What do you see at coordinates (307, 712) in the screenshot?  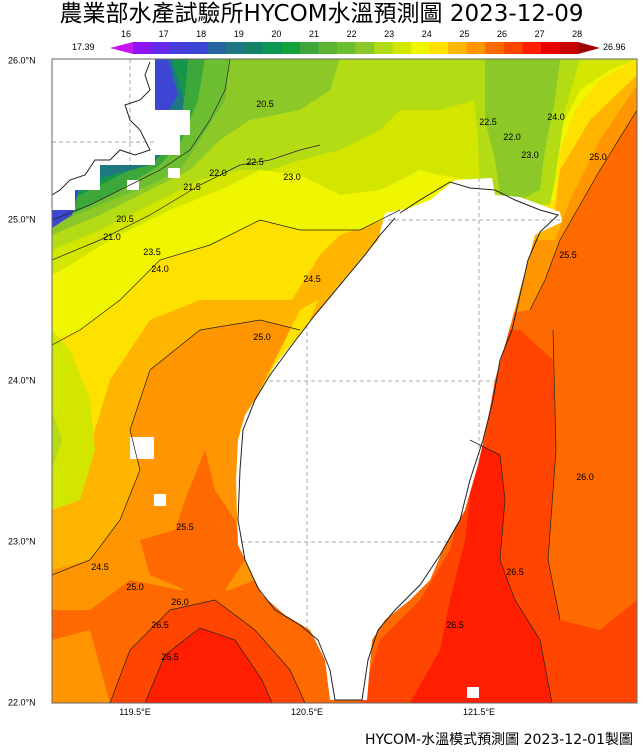 I see `lon-label-120-5: 120.5°E` at bounding box center [307, 712].